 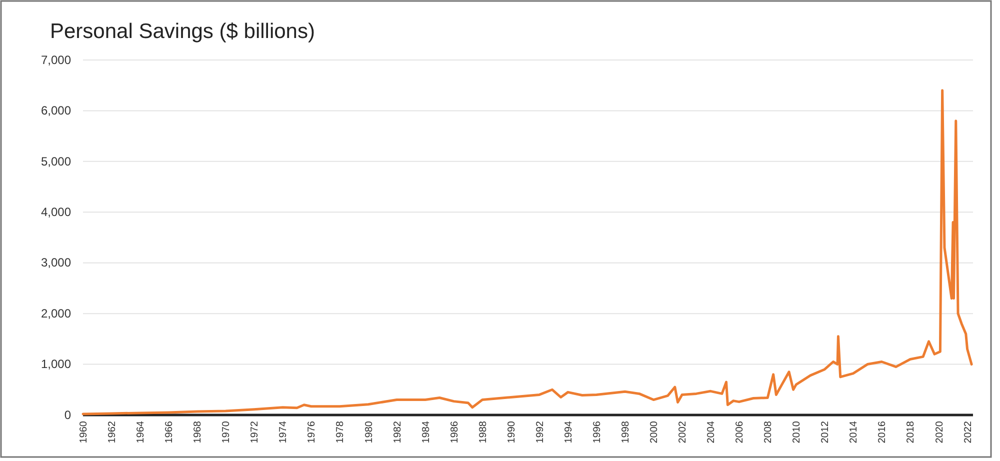 I want to click on x-tick-label: 1988, so click(x=483, y=432).